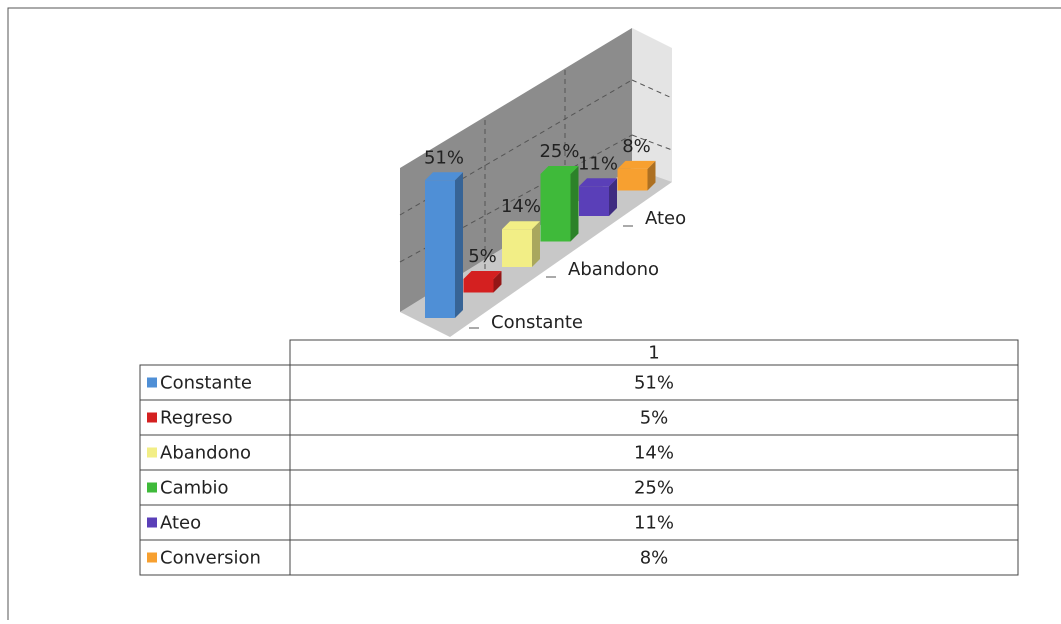  Describe the element at coordinates (521, 206) in the screenshot. I see `data-label: 14%` at that location.